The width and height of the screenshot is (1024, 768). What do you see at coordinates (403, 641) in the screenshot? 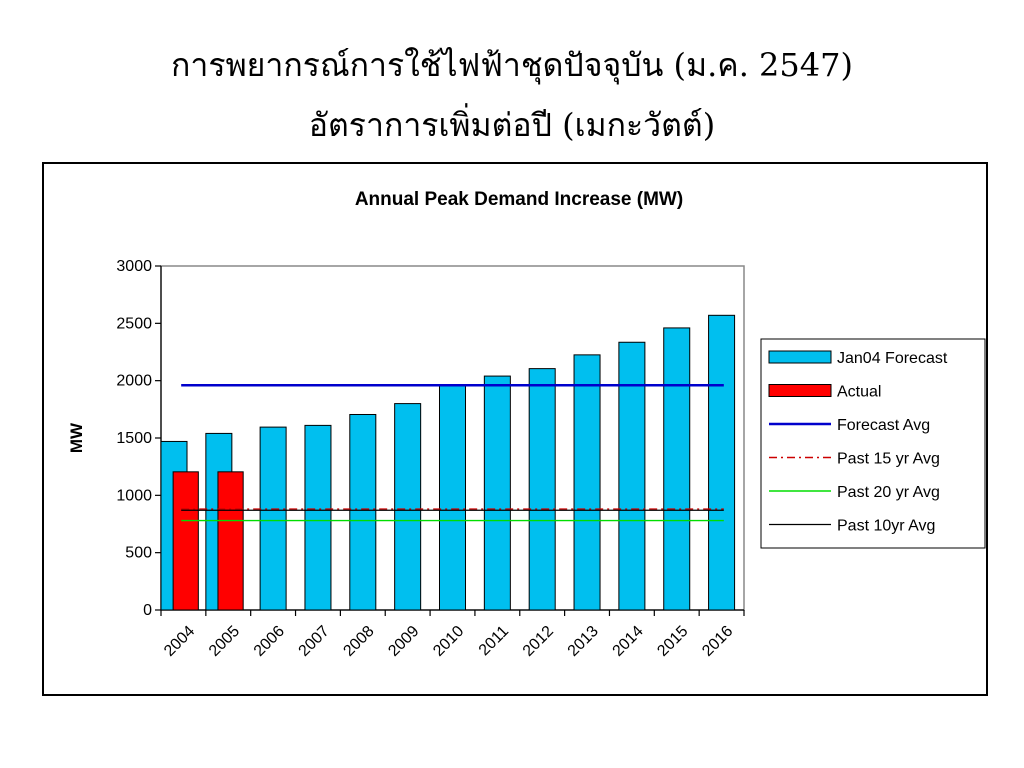
I see `x-tick-label: 2009` at bounding box center [403, 641].